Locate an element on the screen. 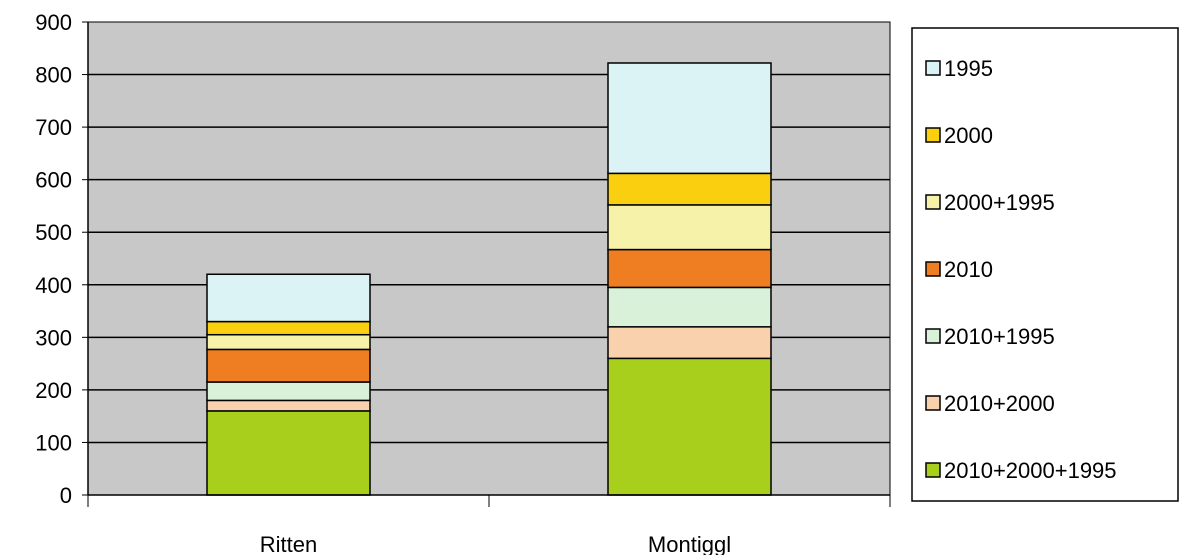  legend-label: 2010+2000+1995 is located at coordinates (1030, 470).